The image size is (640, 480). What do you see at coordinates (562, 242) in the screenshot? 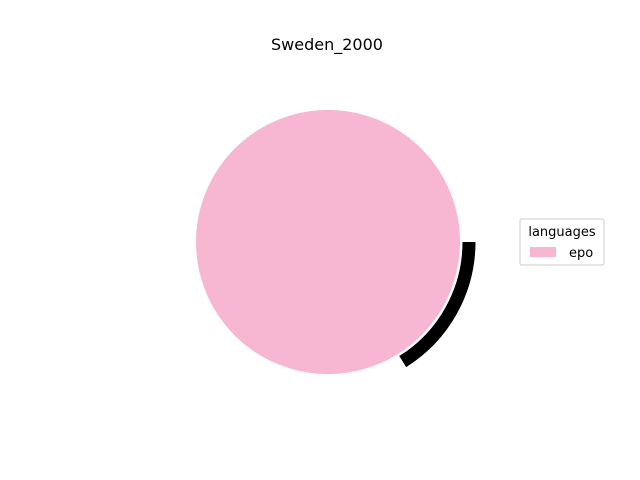
I see `legend: languages epo` at bounding box center [562, 242].